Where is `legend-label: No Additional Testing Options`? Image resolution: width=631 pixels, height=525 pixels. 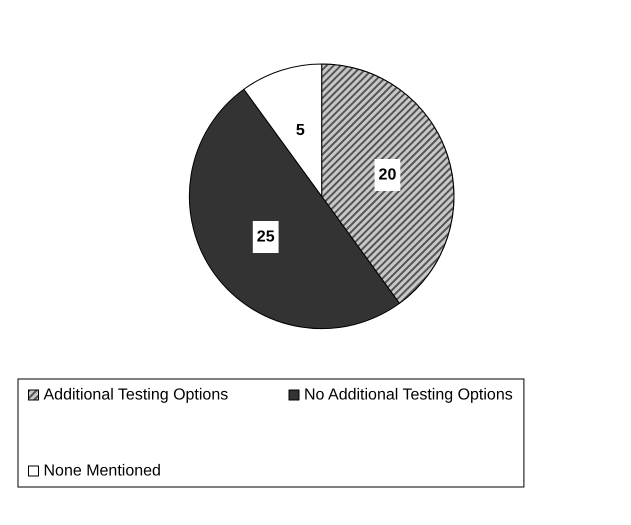
legend-label: No Additional Testing Options is located at coordinates (408, 395).